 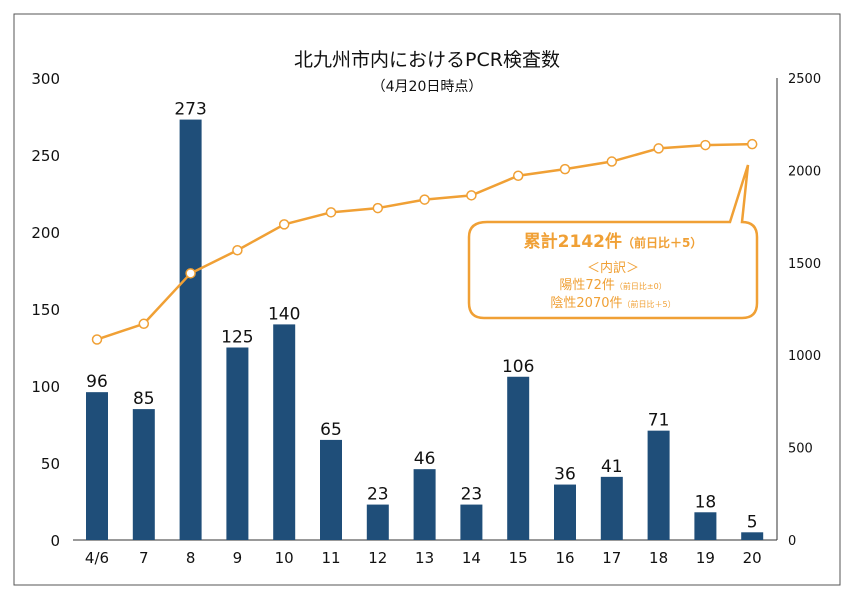 What do you see at coordinates (284, 314) in the screenshot?
I see `bar-data-label: 140` at bounding box center [284, 314].